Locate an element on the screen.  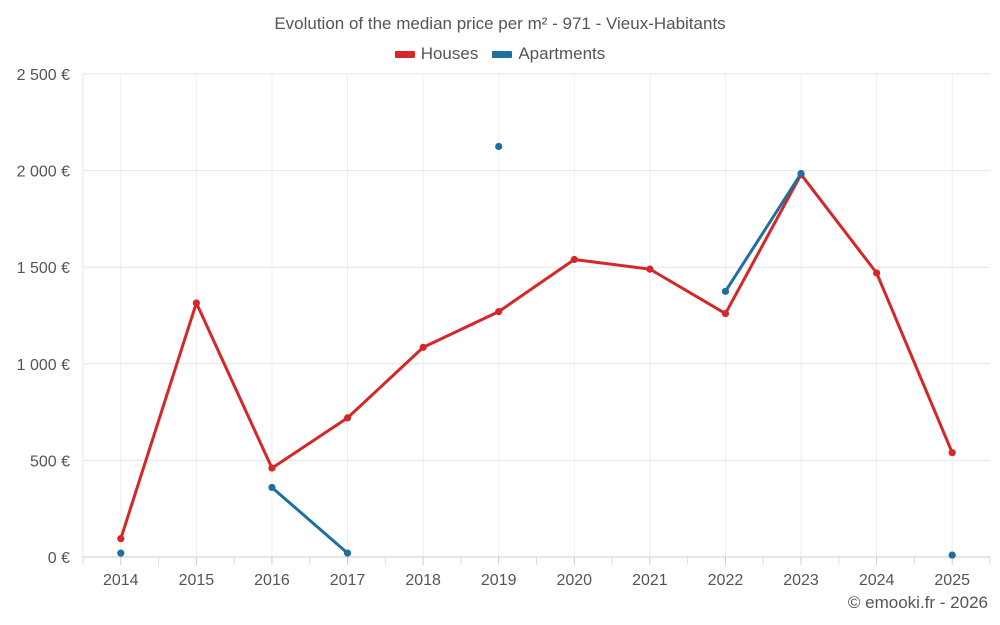
y-tick-label: 1 000 € is located at coordinates (43, 365).